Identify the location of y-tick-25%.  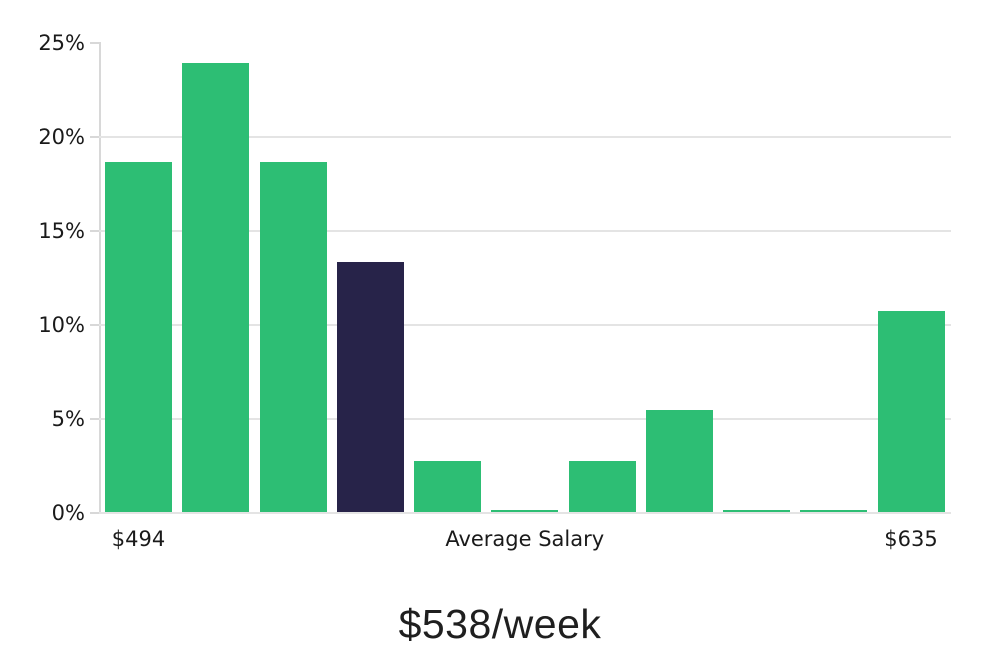
(94, 43).